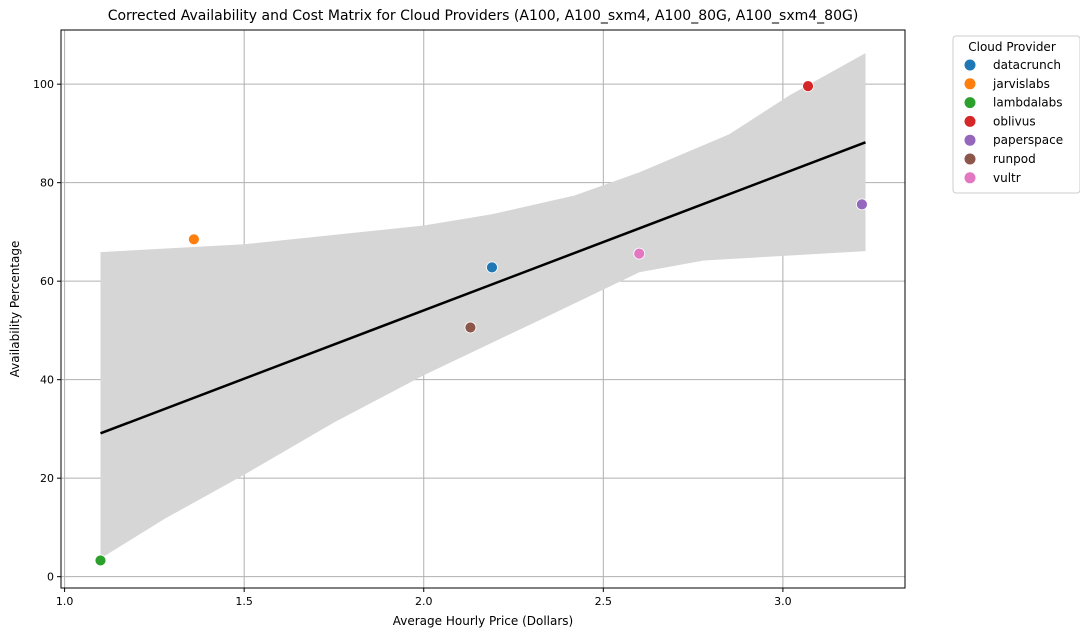  Describe the element at coordinates (424, 601) in the screenshot. I see `x-tick-label: 2.0` at that location.